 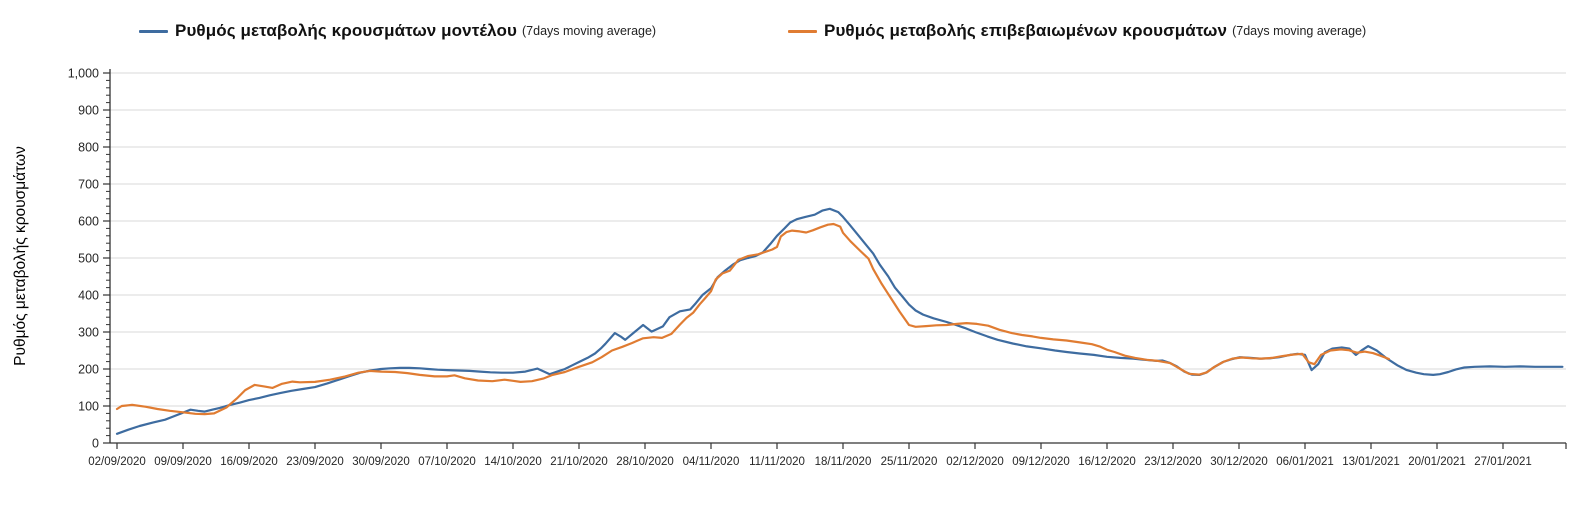 I want to click on x-tick-label: 27/01/2021, so click(x=1503, y=462).